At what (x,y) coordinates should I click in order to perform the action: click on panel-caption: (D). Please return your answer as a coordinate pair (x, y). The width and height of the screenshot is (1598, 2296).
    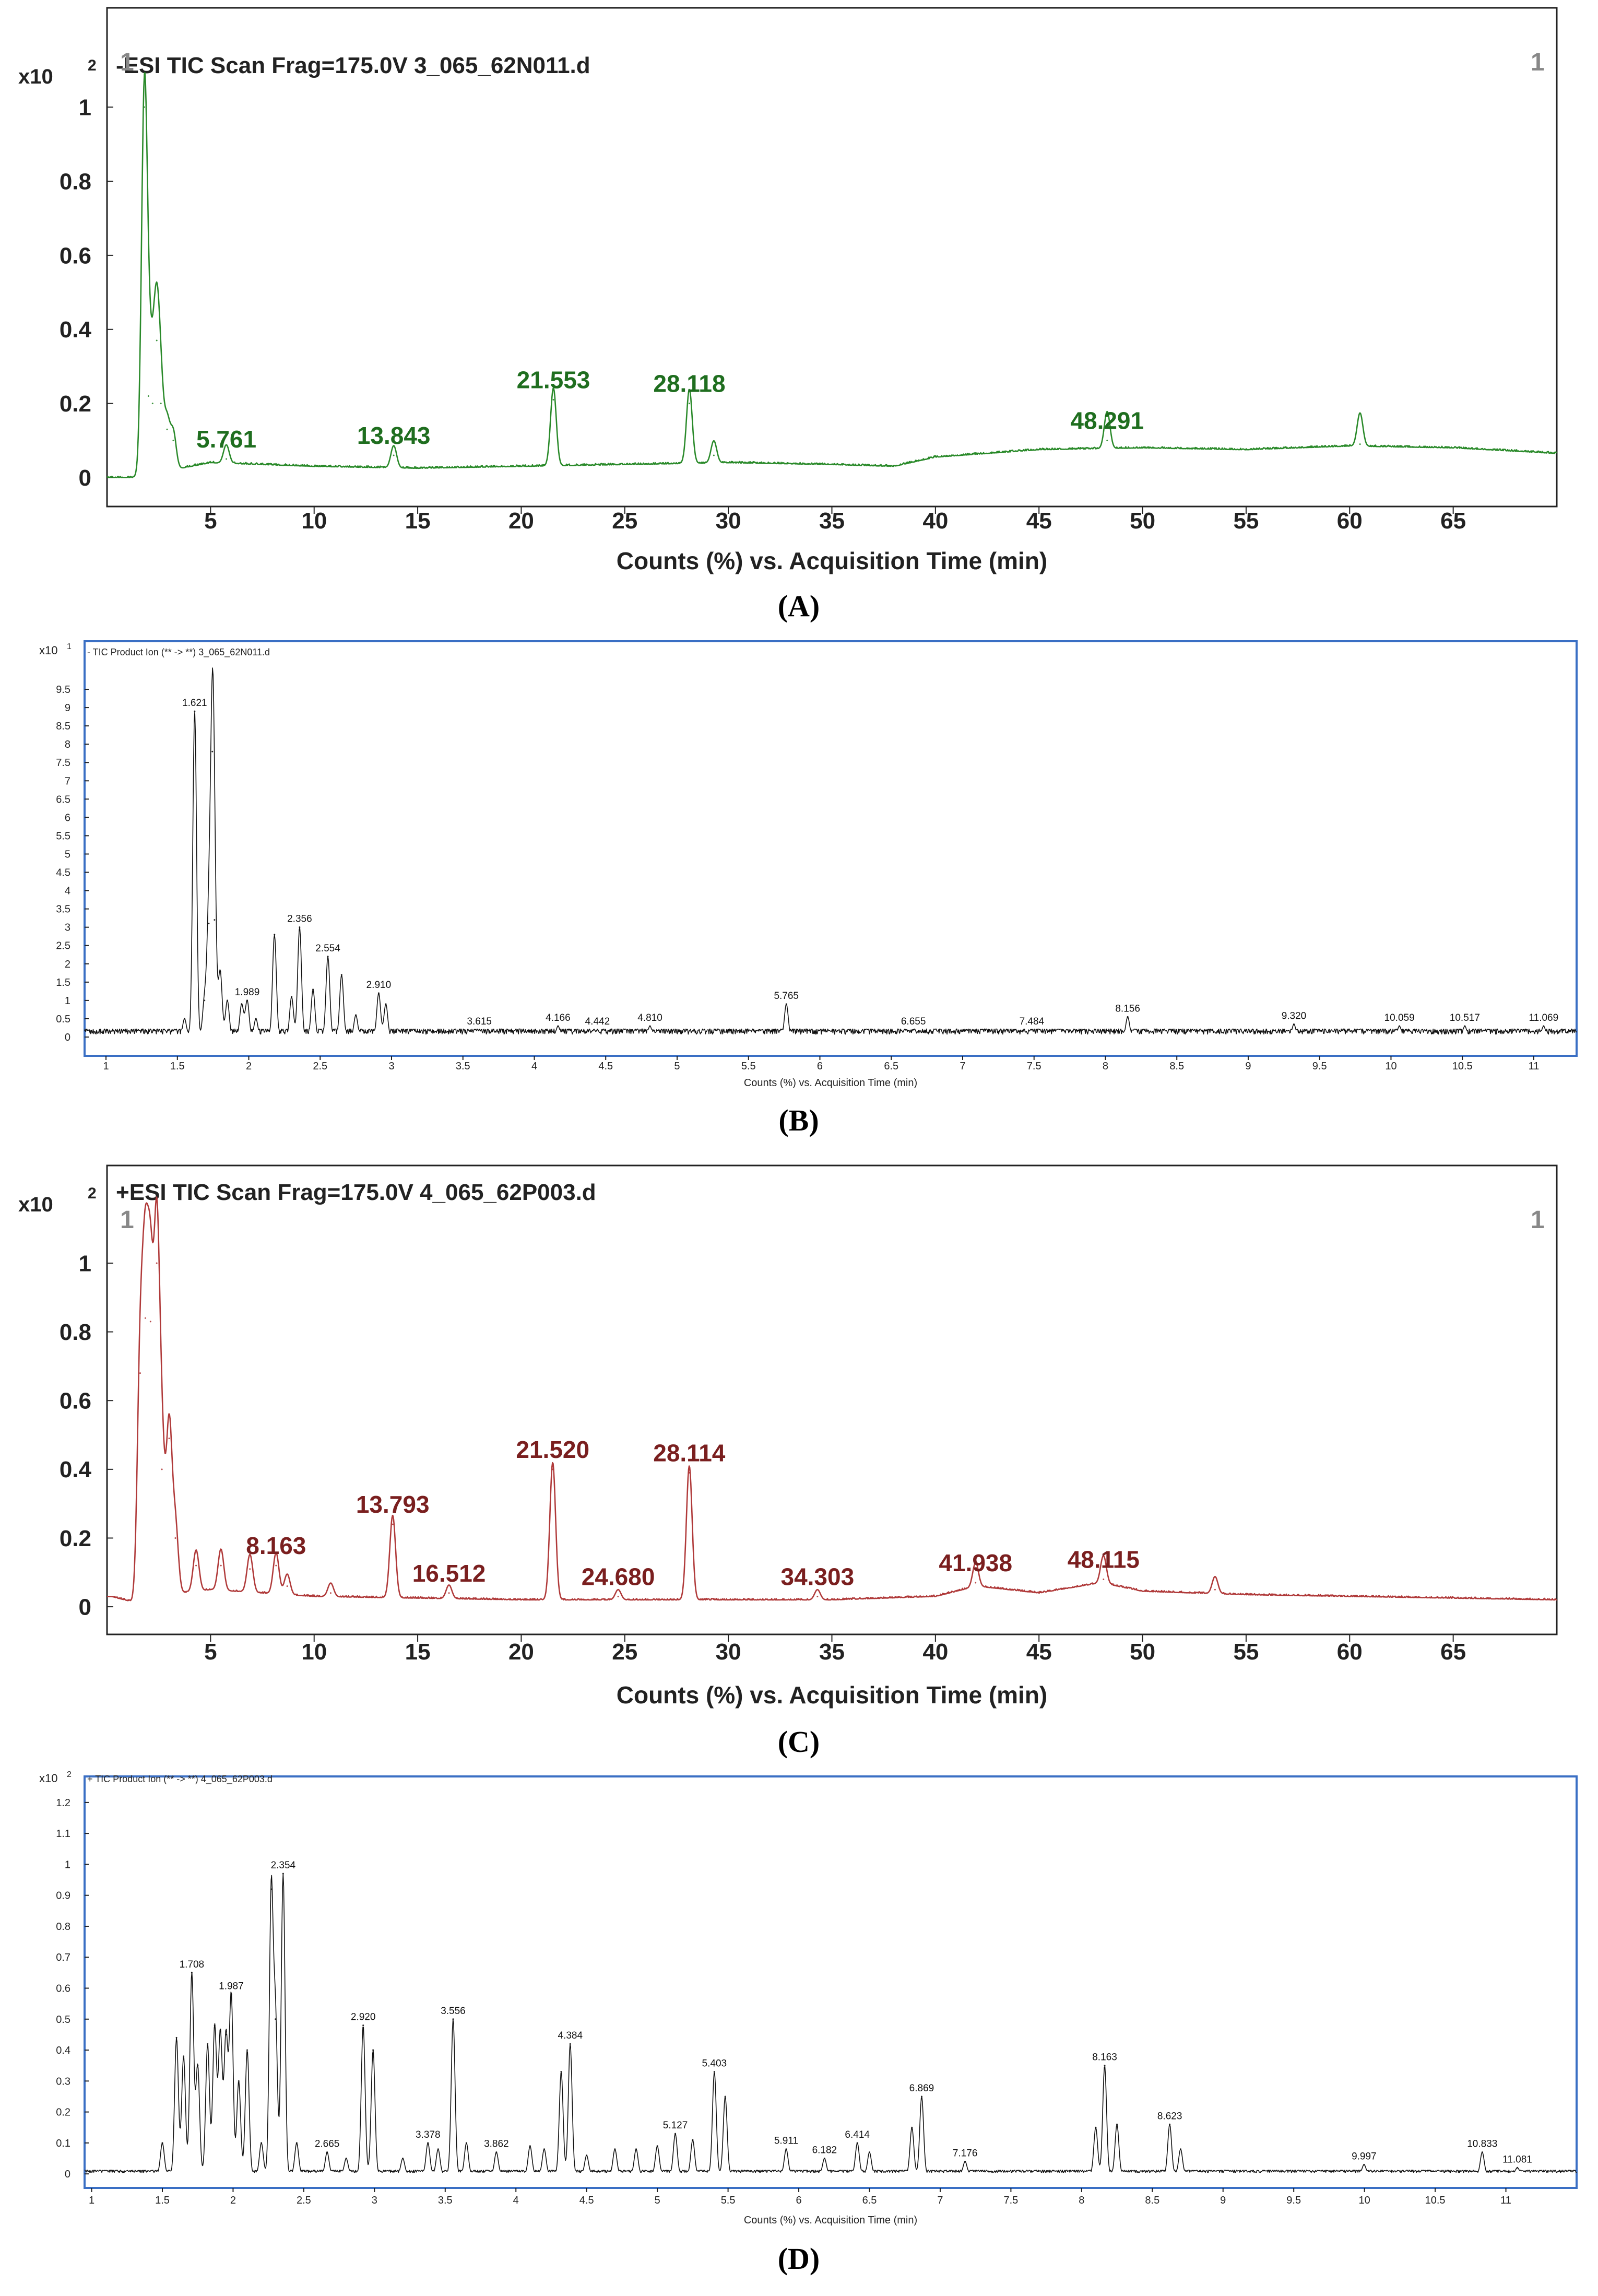
    Looking at the image, I should click on (799, 2259).